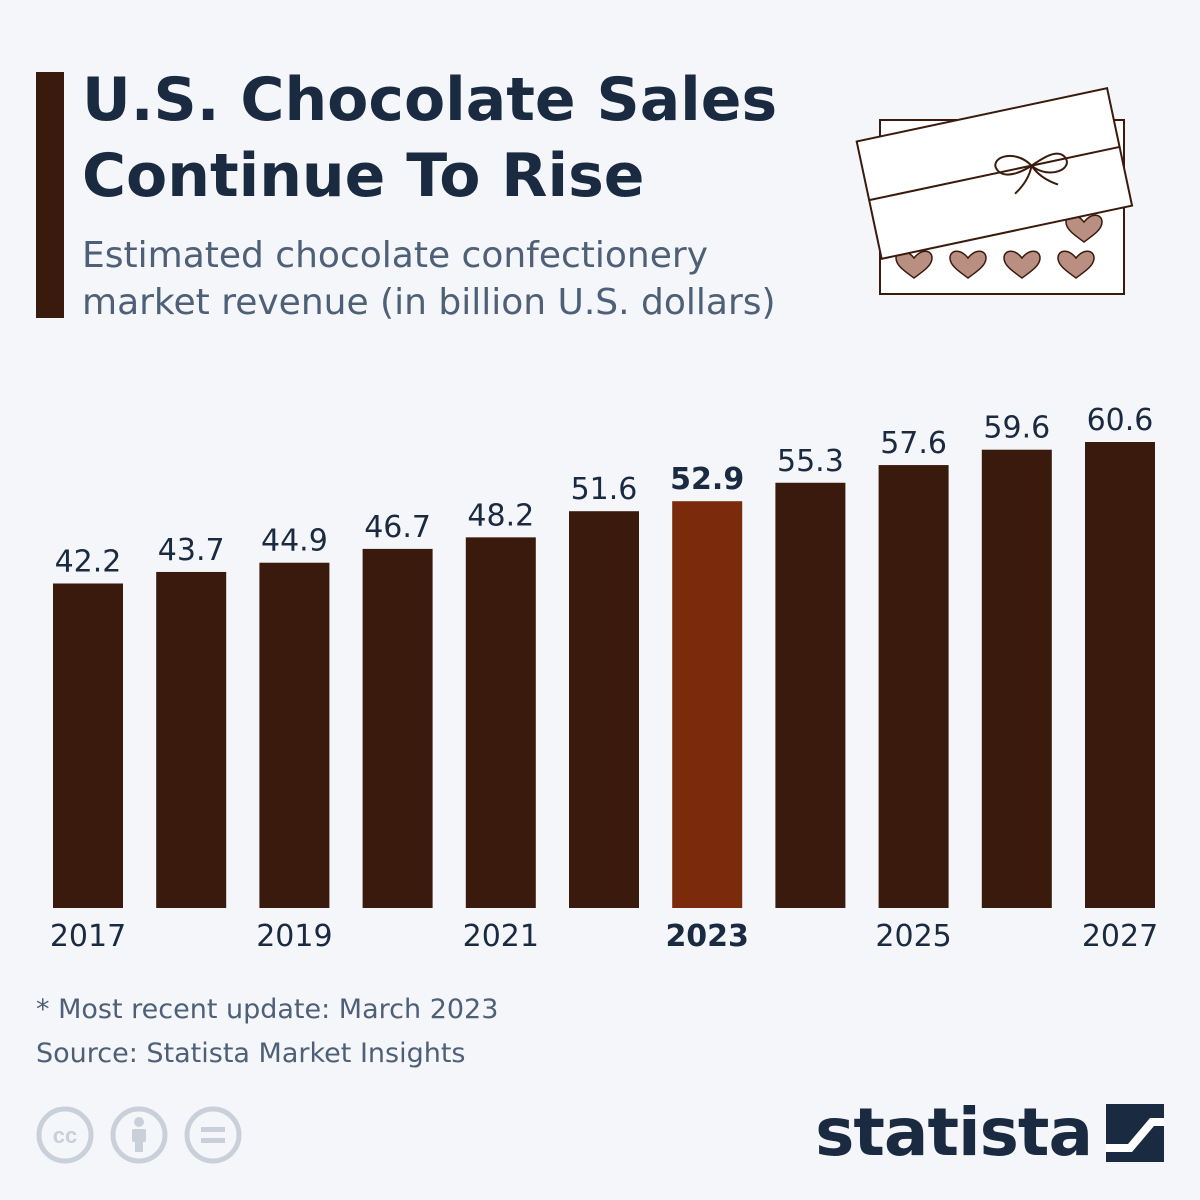 This screenshot has width=1200, height=1200. Describe the element at coordinates (994, 191) in the screenshot. I see `chocolate-box-icon` at that location.